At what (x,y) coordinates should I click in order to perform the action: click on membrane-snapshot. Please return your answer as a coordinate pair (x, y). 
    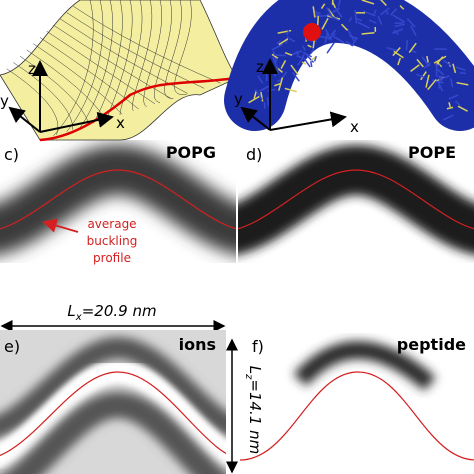
    Looking at the image, I should click on (349, 65).